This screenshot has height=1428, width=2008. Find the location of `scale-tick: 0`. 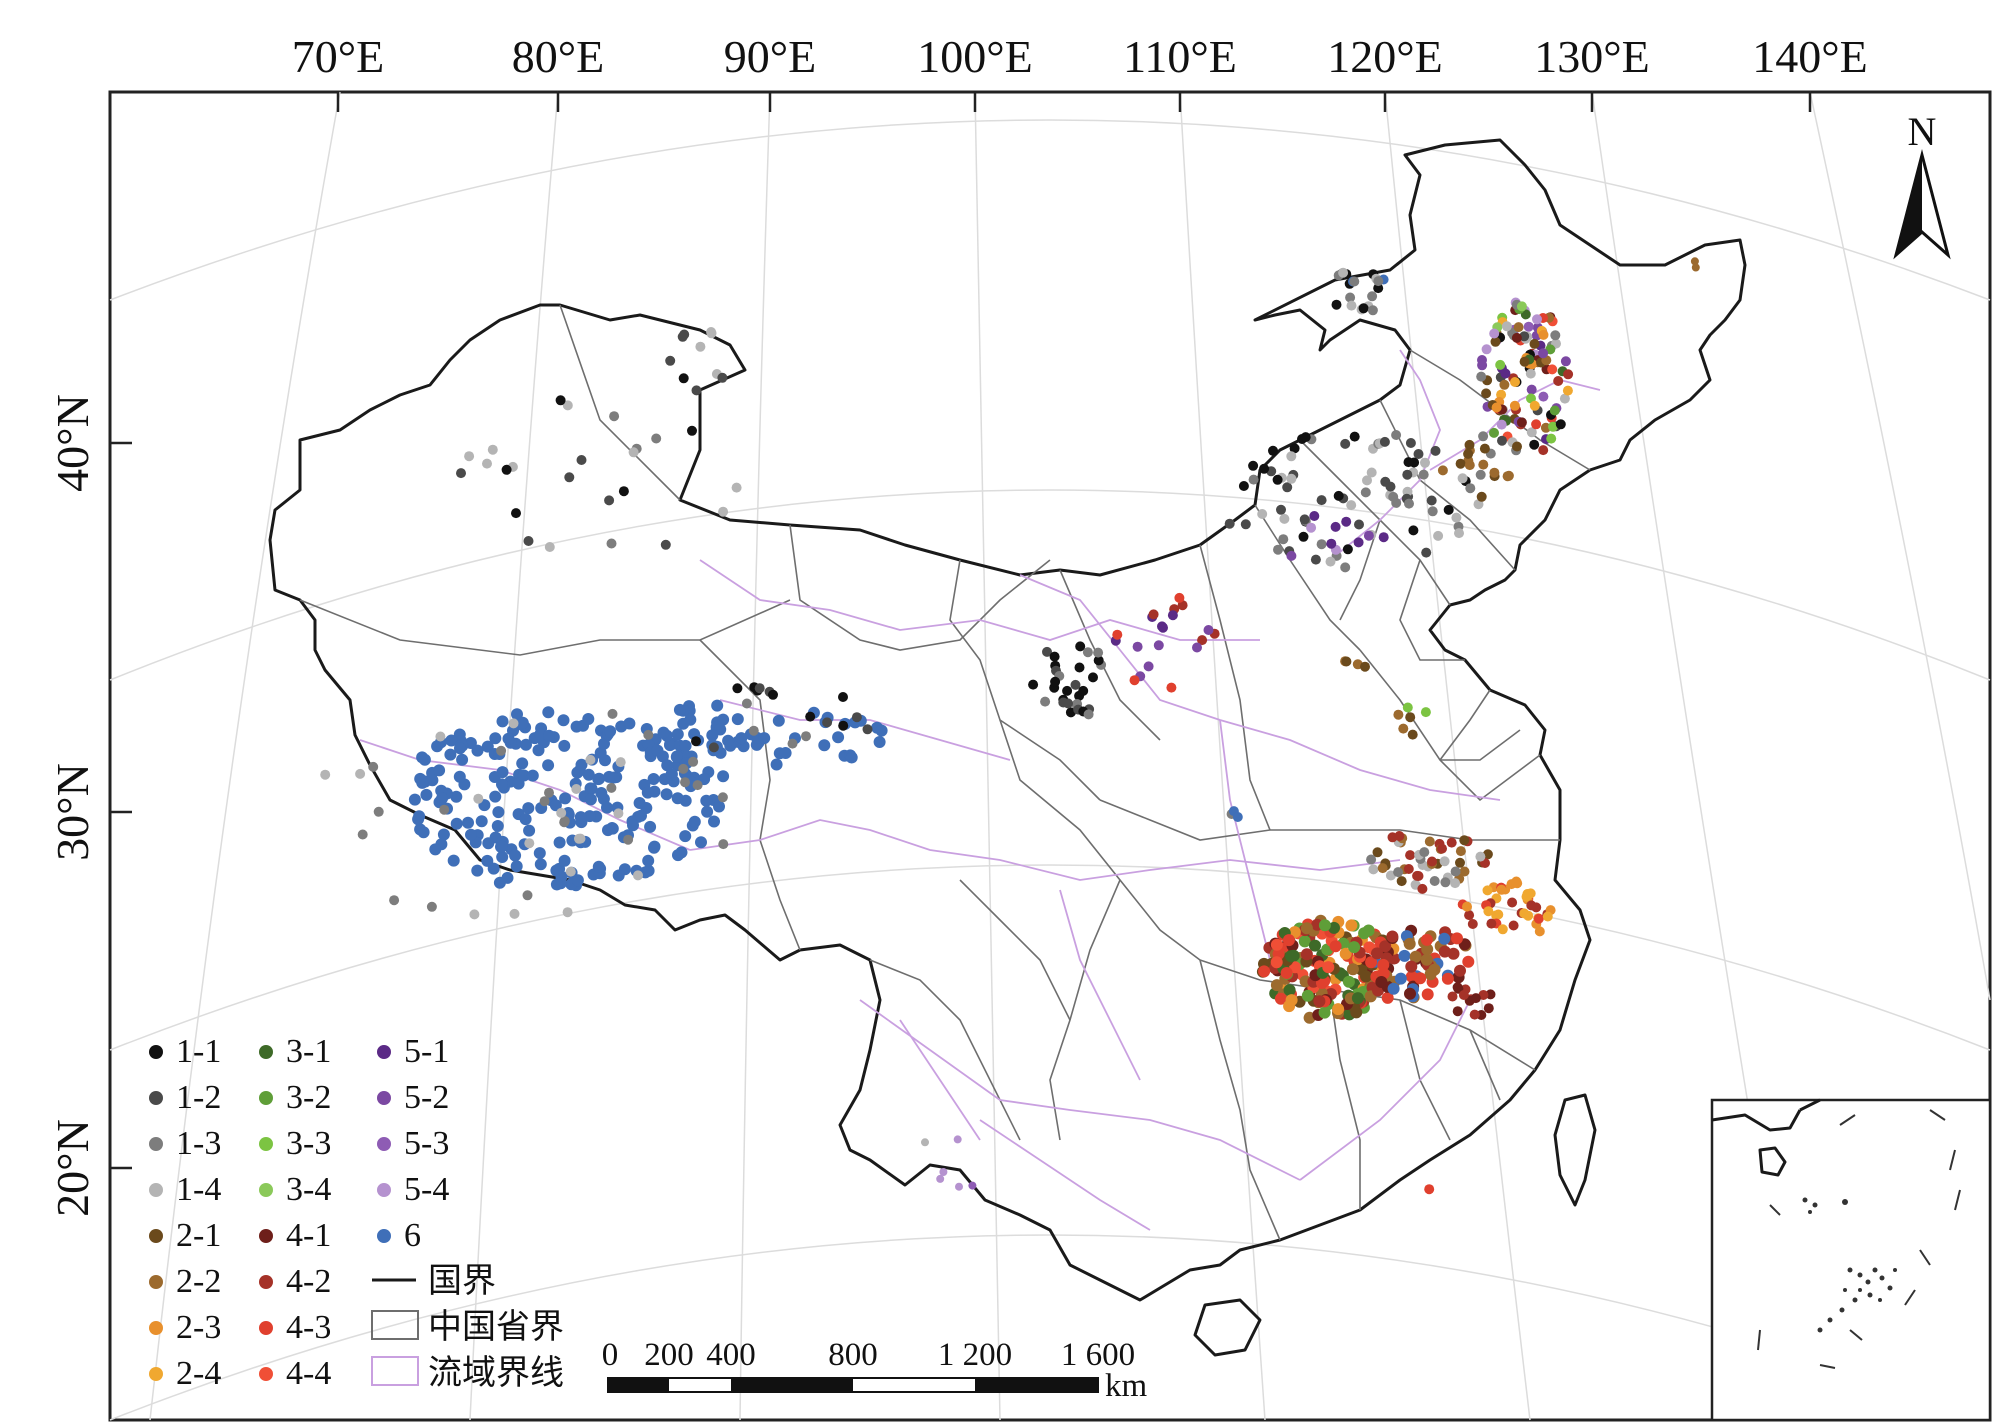

scale-tick: 0 is located at coordinates (610, 1355).